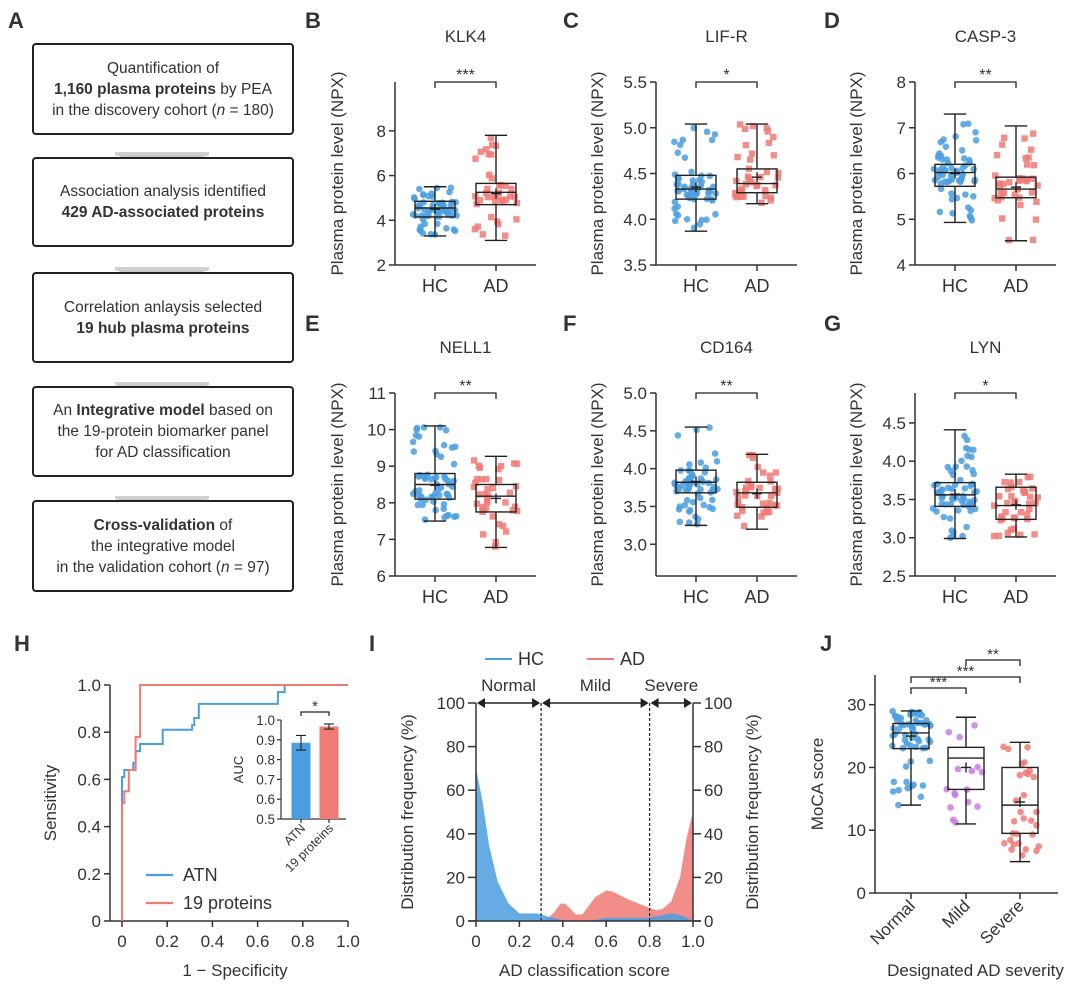 The height and width of the screenshot is (993, 1080). Describe the element at coordinates (140, 410) in the screenshot. I see `flow-text-segment: Integrative model` at that location.